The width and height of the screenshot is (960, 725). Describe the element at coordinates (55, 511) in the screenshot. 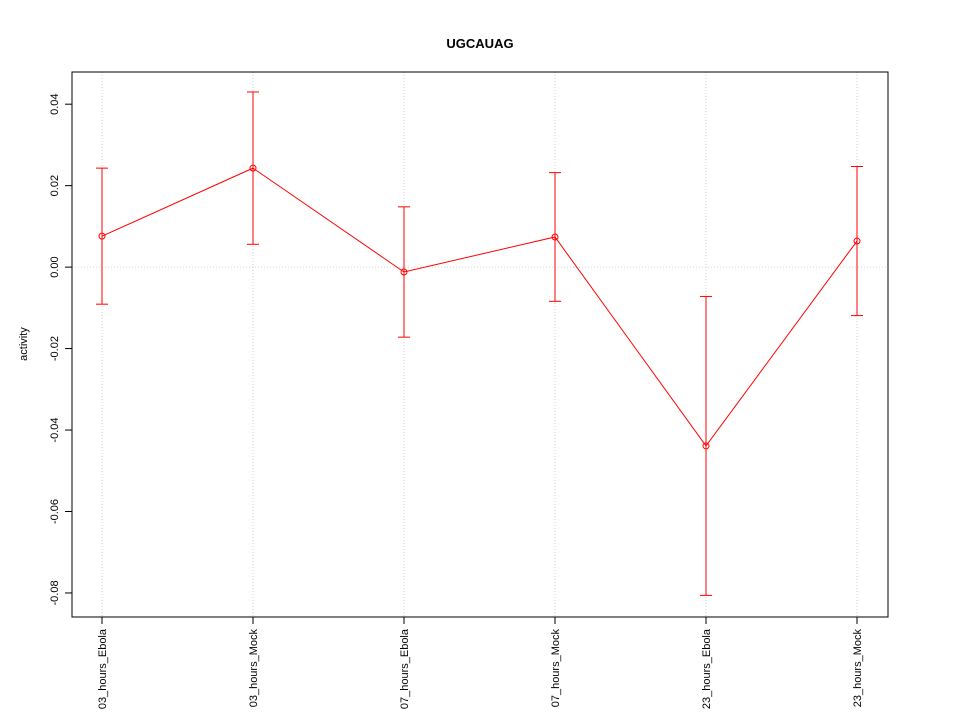

I see `y-tick-label: -0.06` at that location.